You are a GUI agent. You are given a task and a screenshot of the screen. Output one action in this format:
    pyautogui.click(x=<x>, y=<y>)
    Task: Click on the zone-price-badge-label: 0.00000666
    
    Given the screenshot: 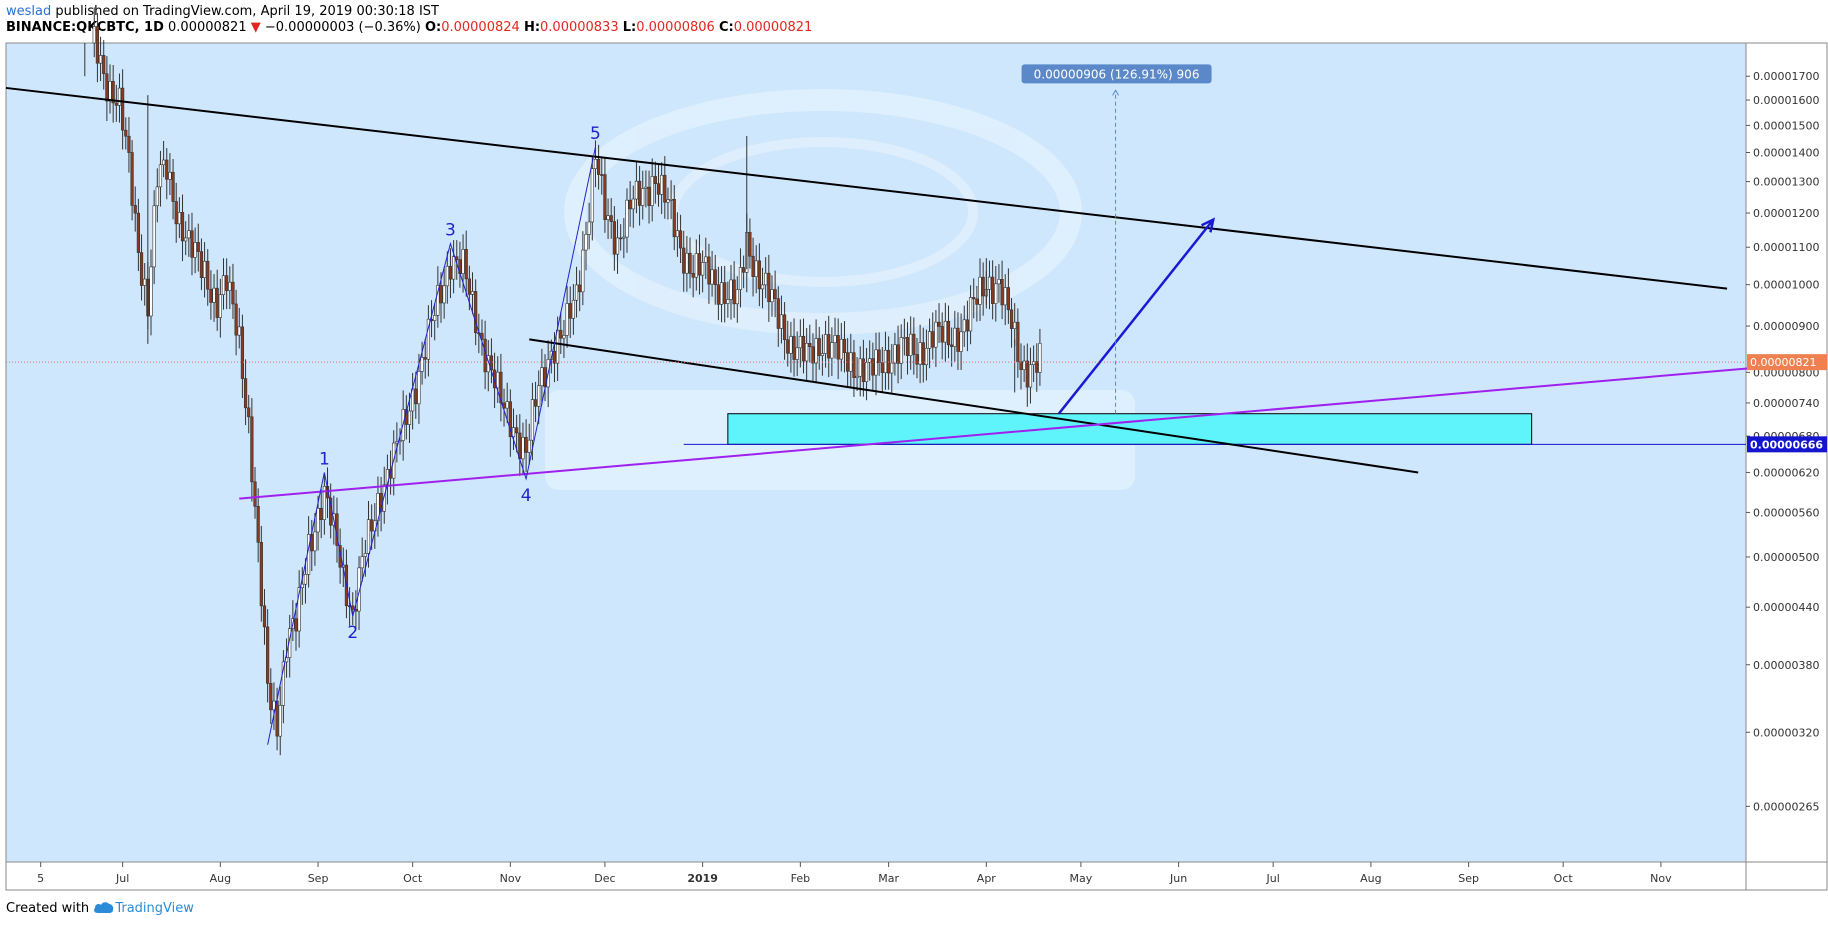 What is the action you would take?
    pyautogui.click(x=1786, y=444)
    